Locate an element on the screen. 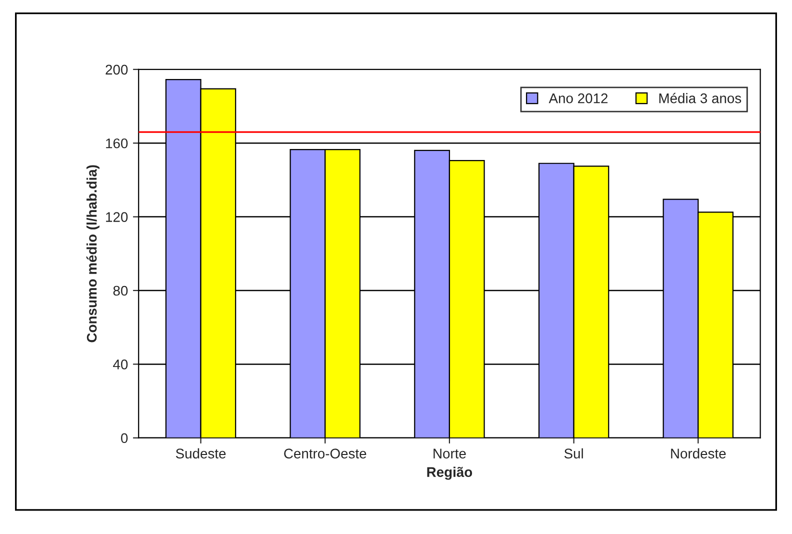 The height and width of the screenshot is (534, 792). x-tick-label: Norte is located at coordinates (450, 453).